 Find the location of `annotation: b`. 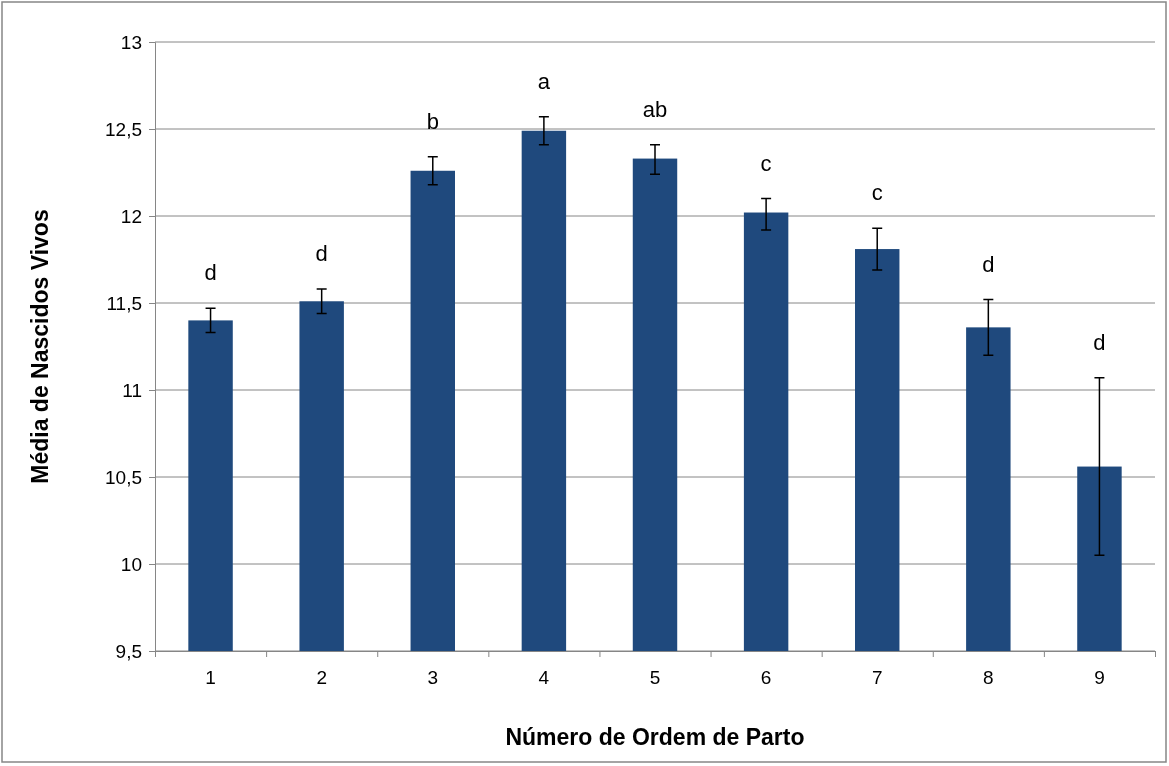

annotation: b is located at coordinates (432, 121).